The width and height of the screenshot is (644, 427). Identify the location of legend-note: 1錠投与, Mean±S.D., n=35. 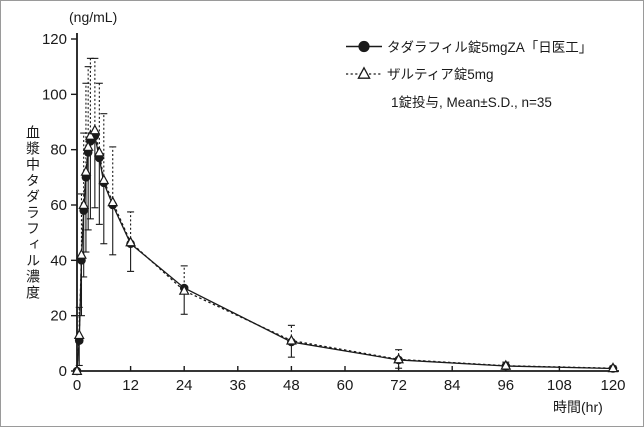
(471, 102).